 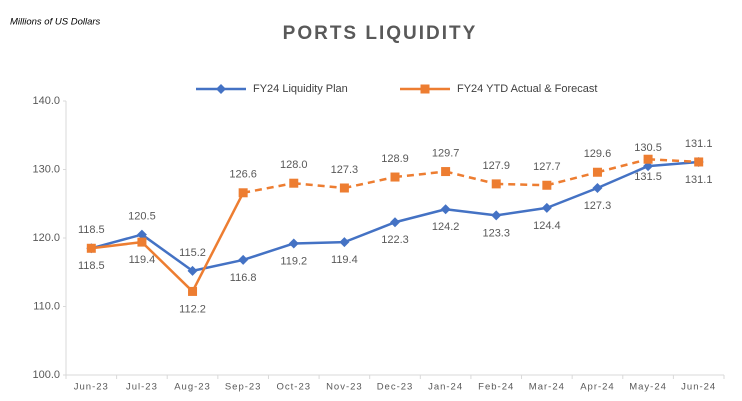 I want to click on legend-label: FY24 YTD Actual & Forecast, so click(x=527, y=89).